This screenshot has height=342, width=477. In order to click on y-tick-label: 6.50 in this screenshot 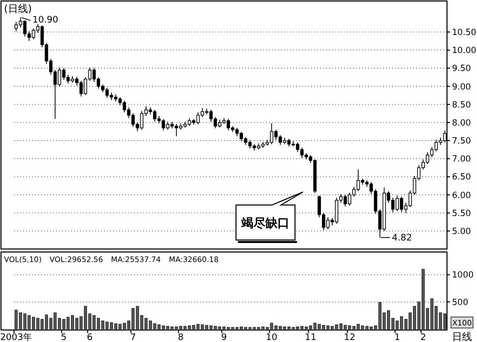, I will do `click(461, 177)`.